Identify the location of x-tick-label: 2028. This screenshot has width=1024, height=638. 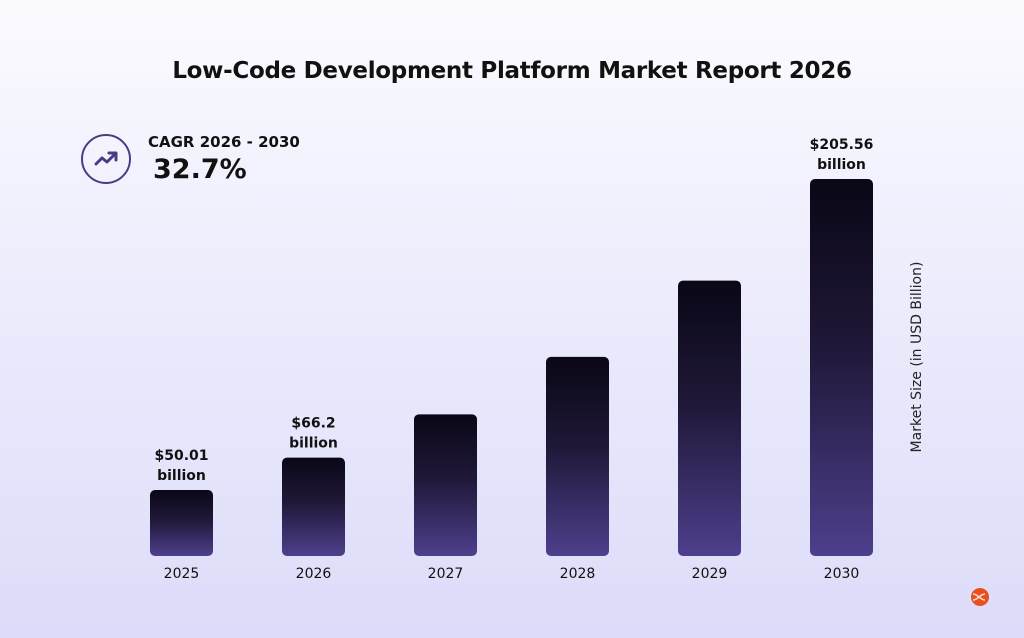
(578, 574).